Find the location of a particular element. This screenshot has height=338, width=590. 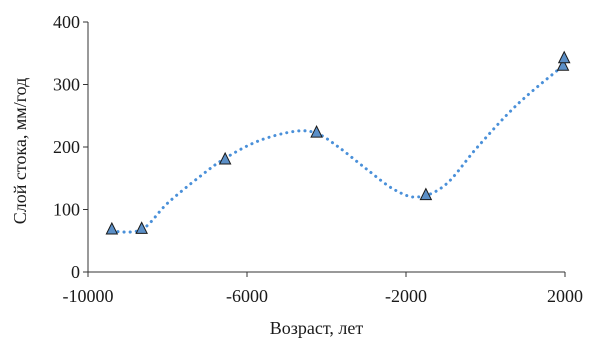

y-tick-label: 0 is located at coordinates (75, 272).